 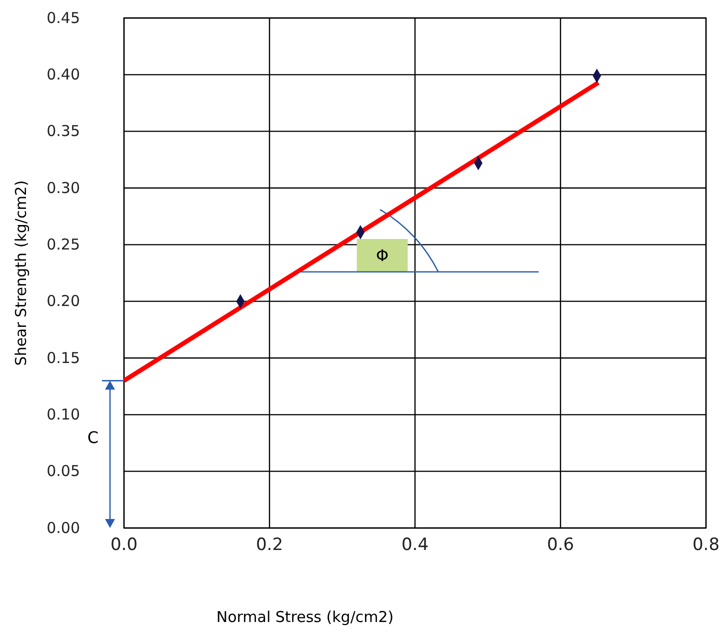 What do you see at coordinates (560, 545) in the screenshot?
I see `x-tick-label: 0.6` at bounding box center [560, 545].